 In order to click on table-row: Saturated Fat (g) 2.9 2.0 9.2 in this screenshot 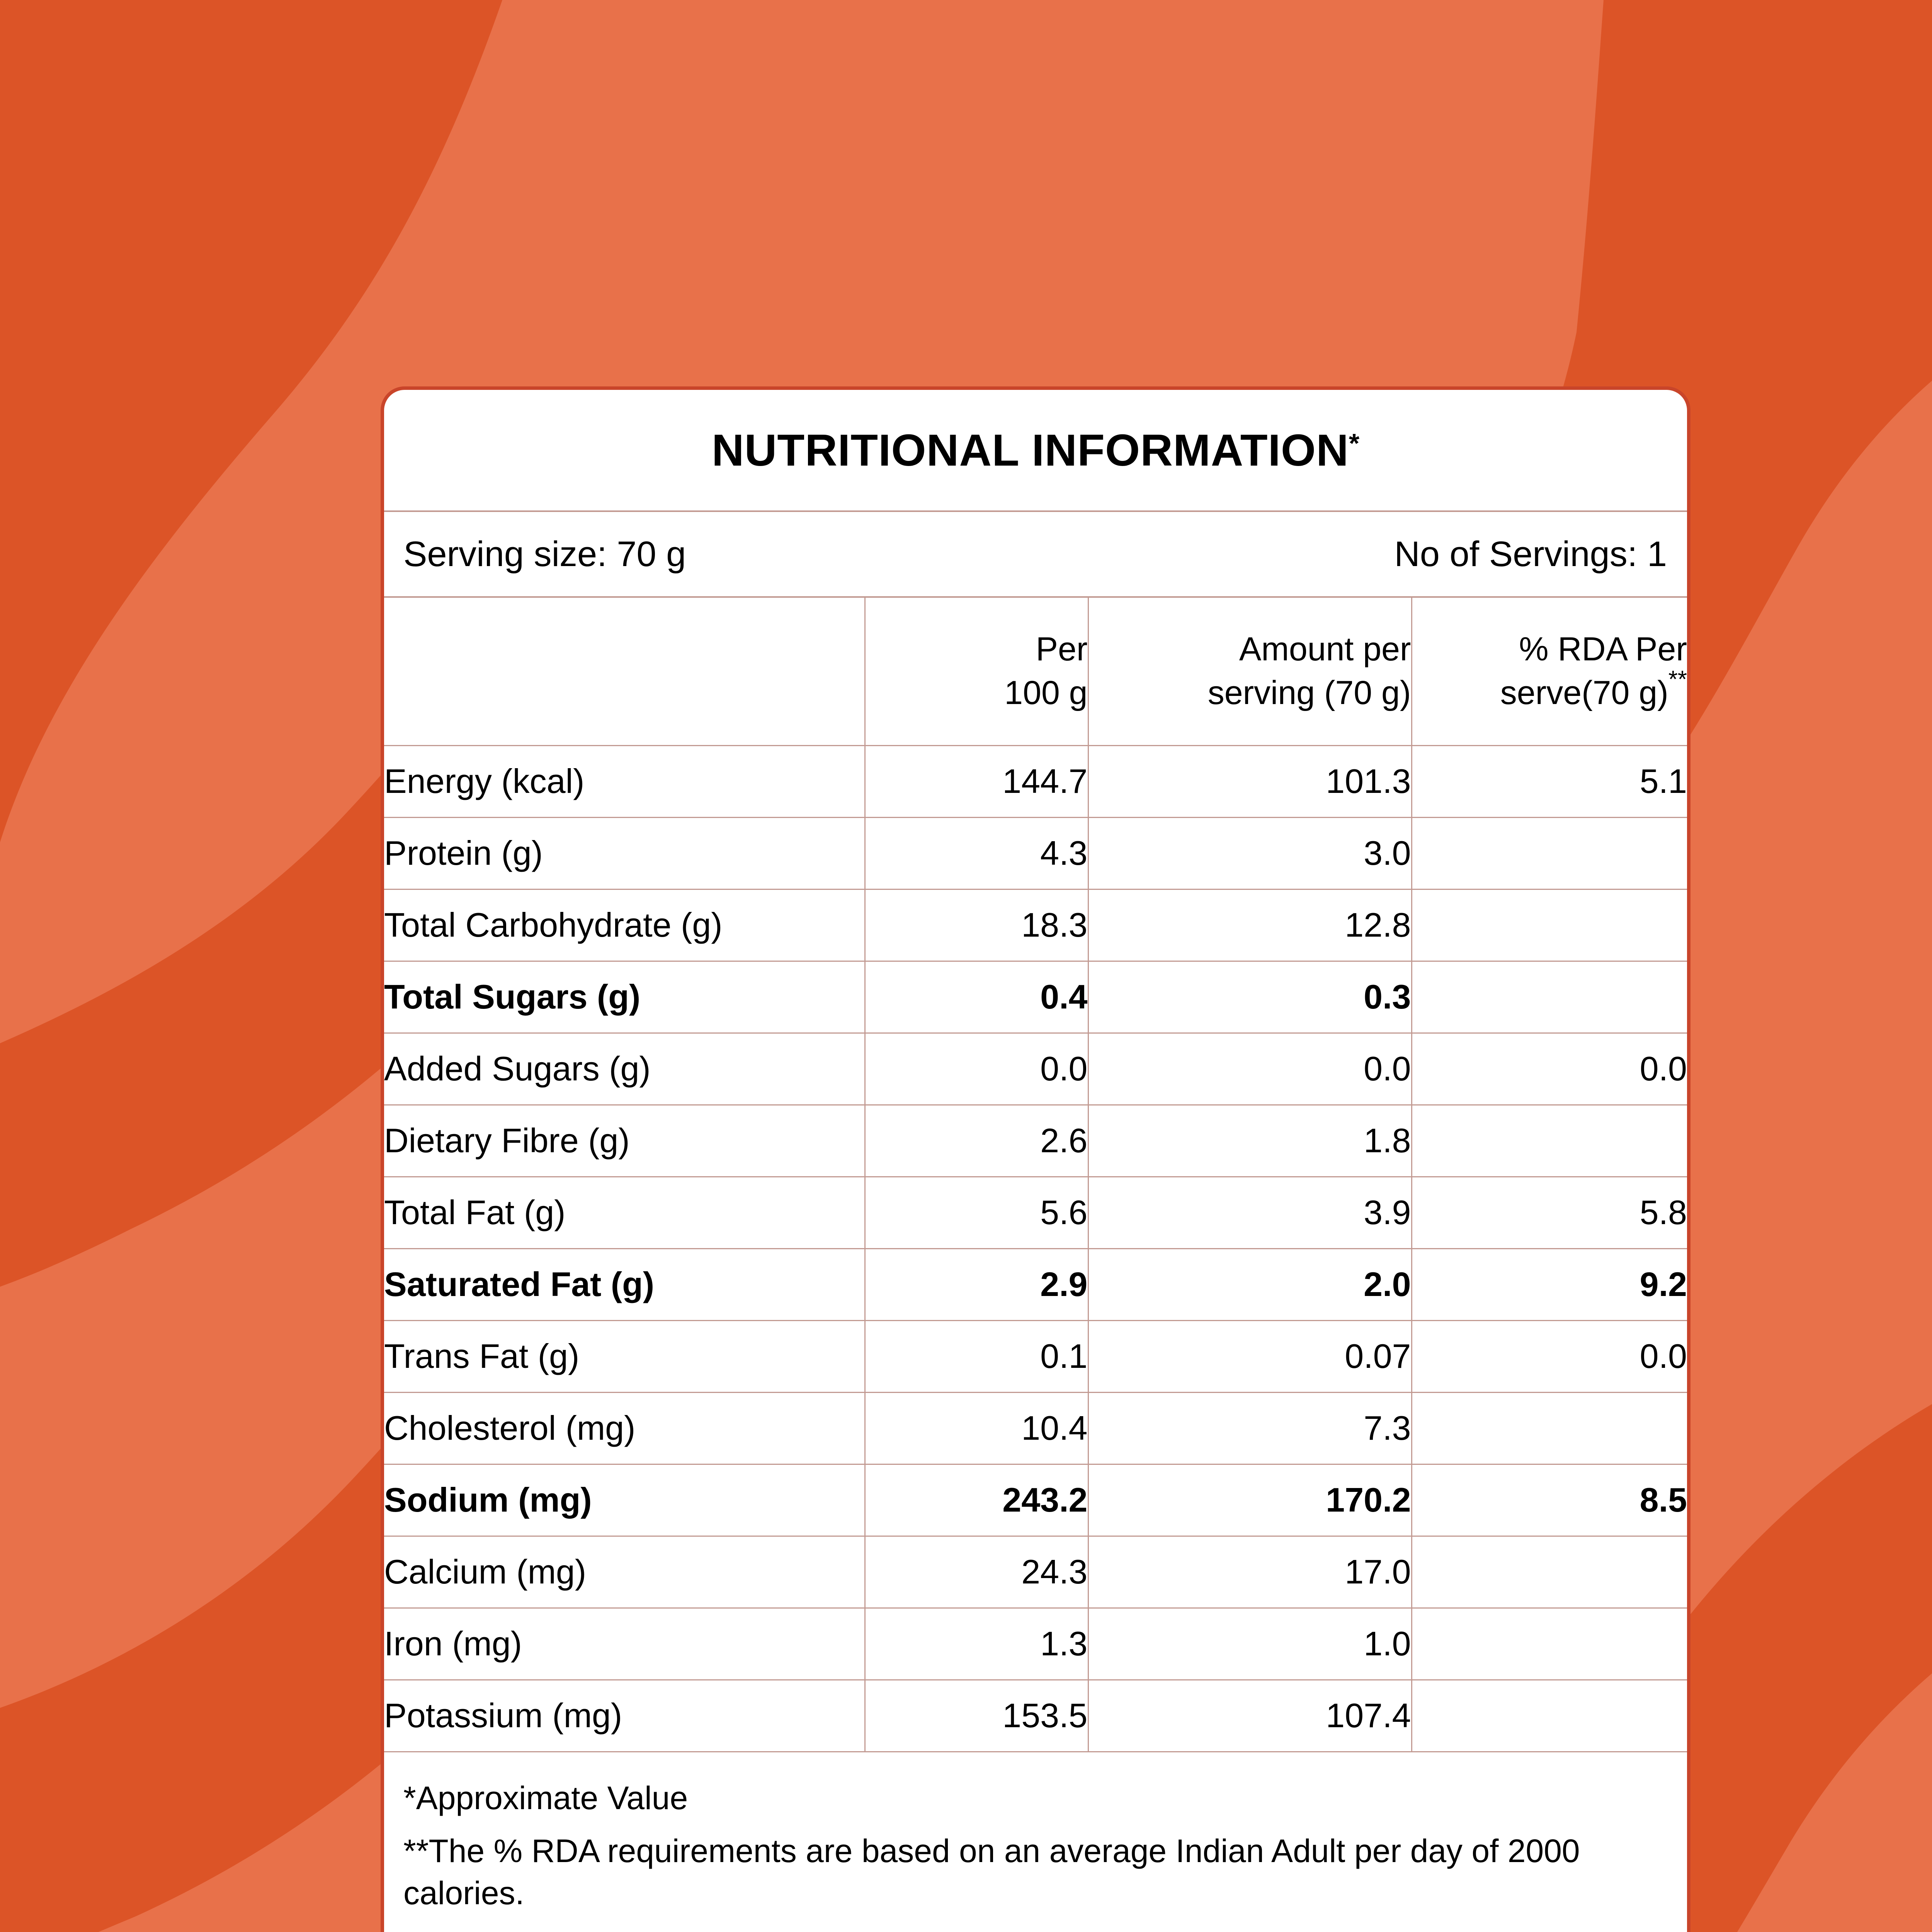, I will do `click(1035, 1284)`.